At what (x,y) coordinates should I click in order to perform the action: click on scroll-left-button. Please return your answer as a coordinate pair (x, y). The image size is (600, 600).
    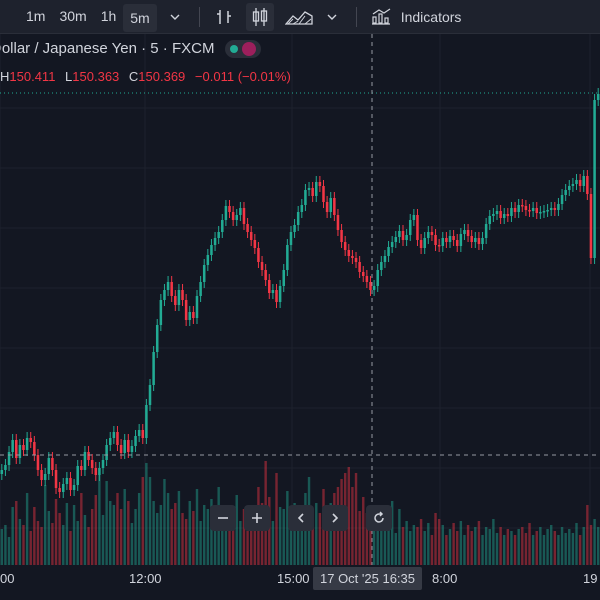
    Looking at the image, I should click on (301, 518).